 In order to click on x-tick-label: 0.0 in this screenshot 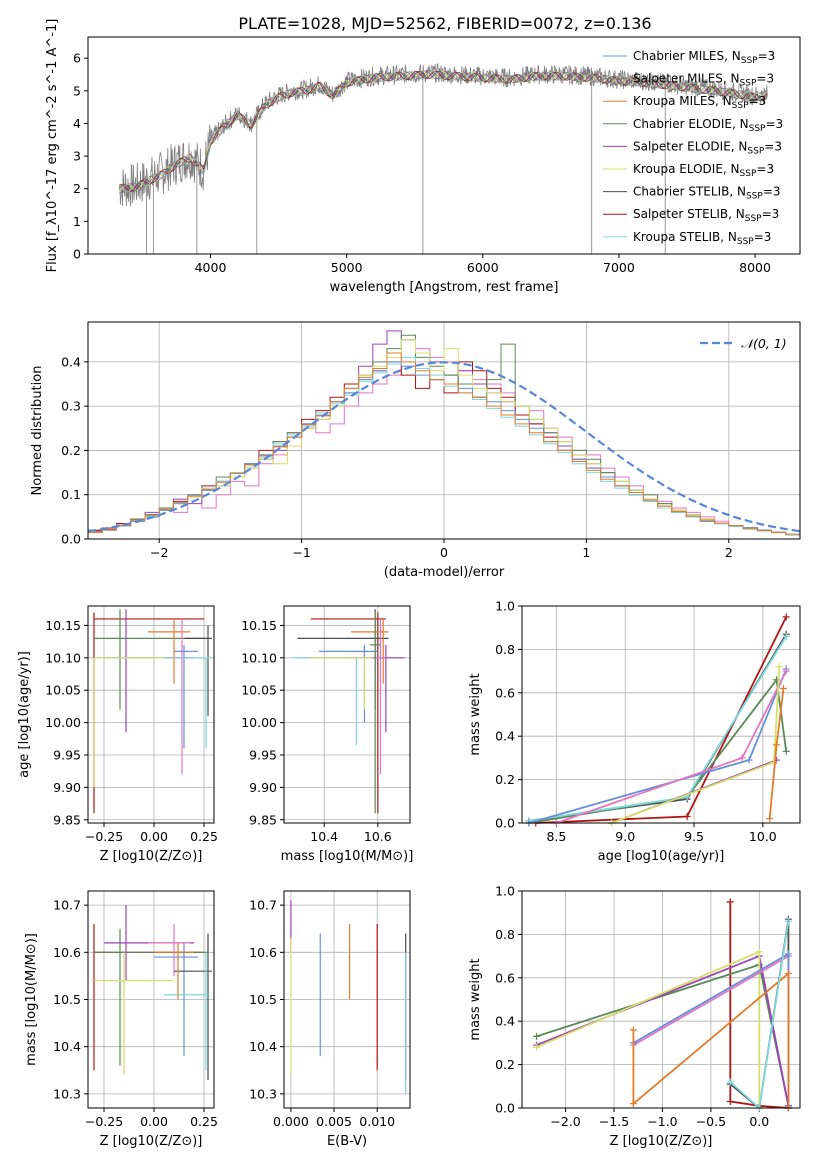, I will do `click(759, 1121)`.